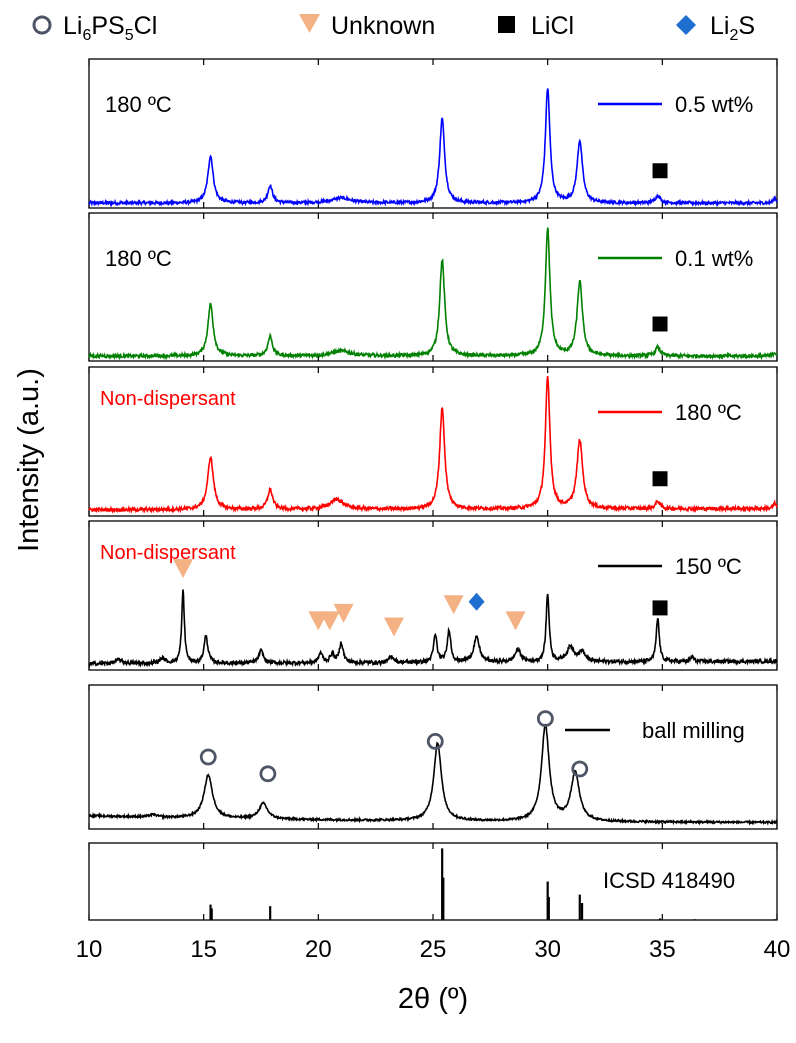 The image size is (796, 1043). What do you see at coordinates (476, 601) in the screenshot?
I see `li2s-marker` at bounding box center [476, 601].